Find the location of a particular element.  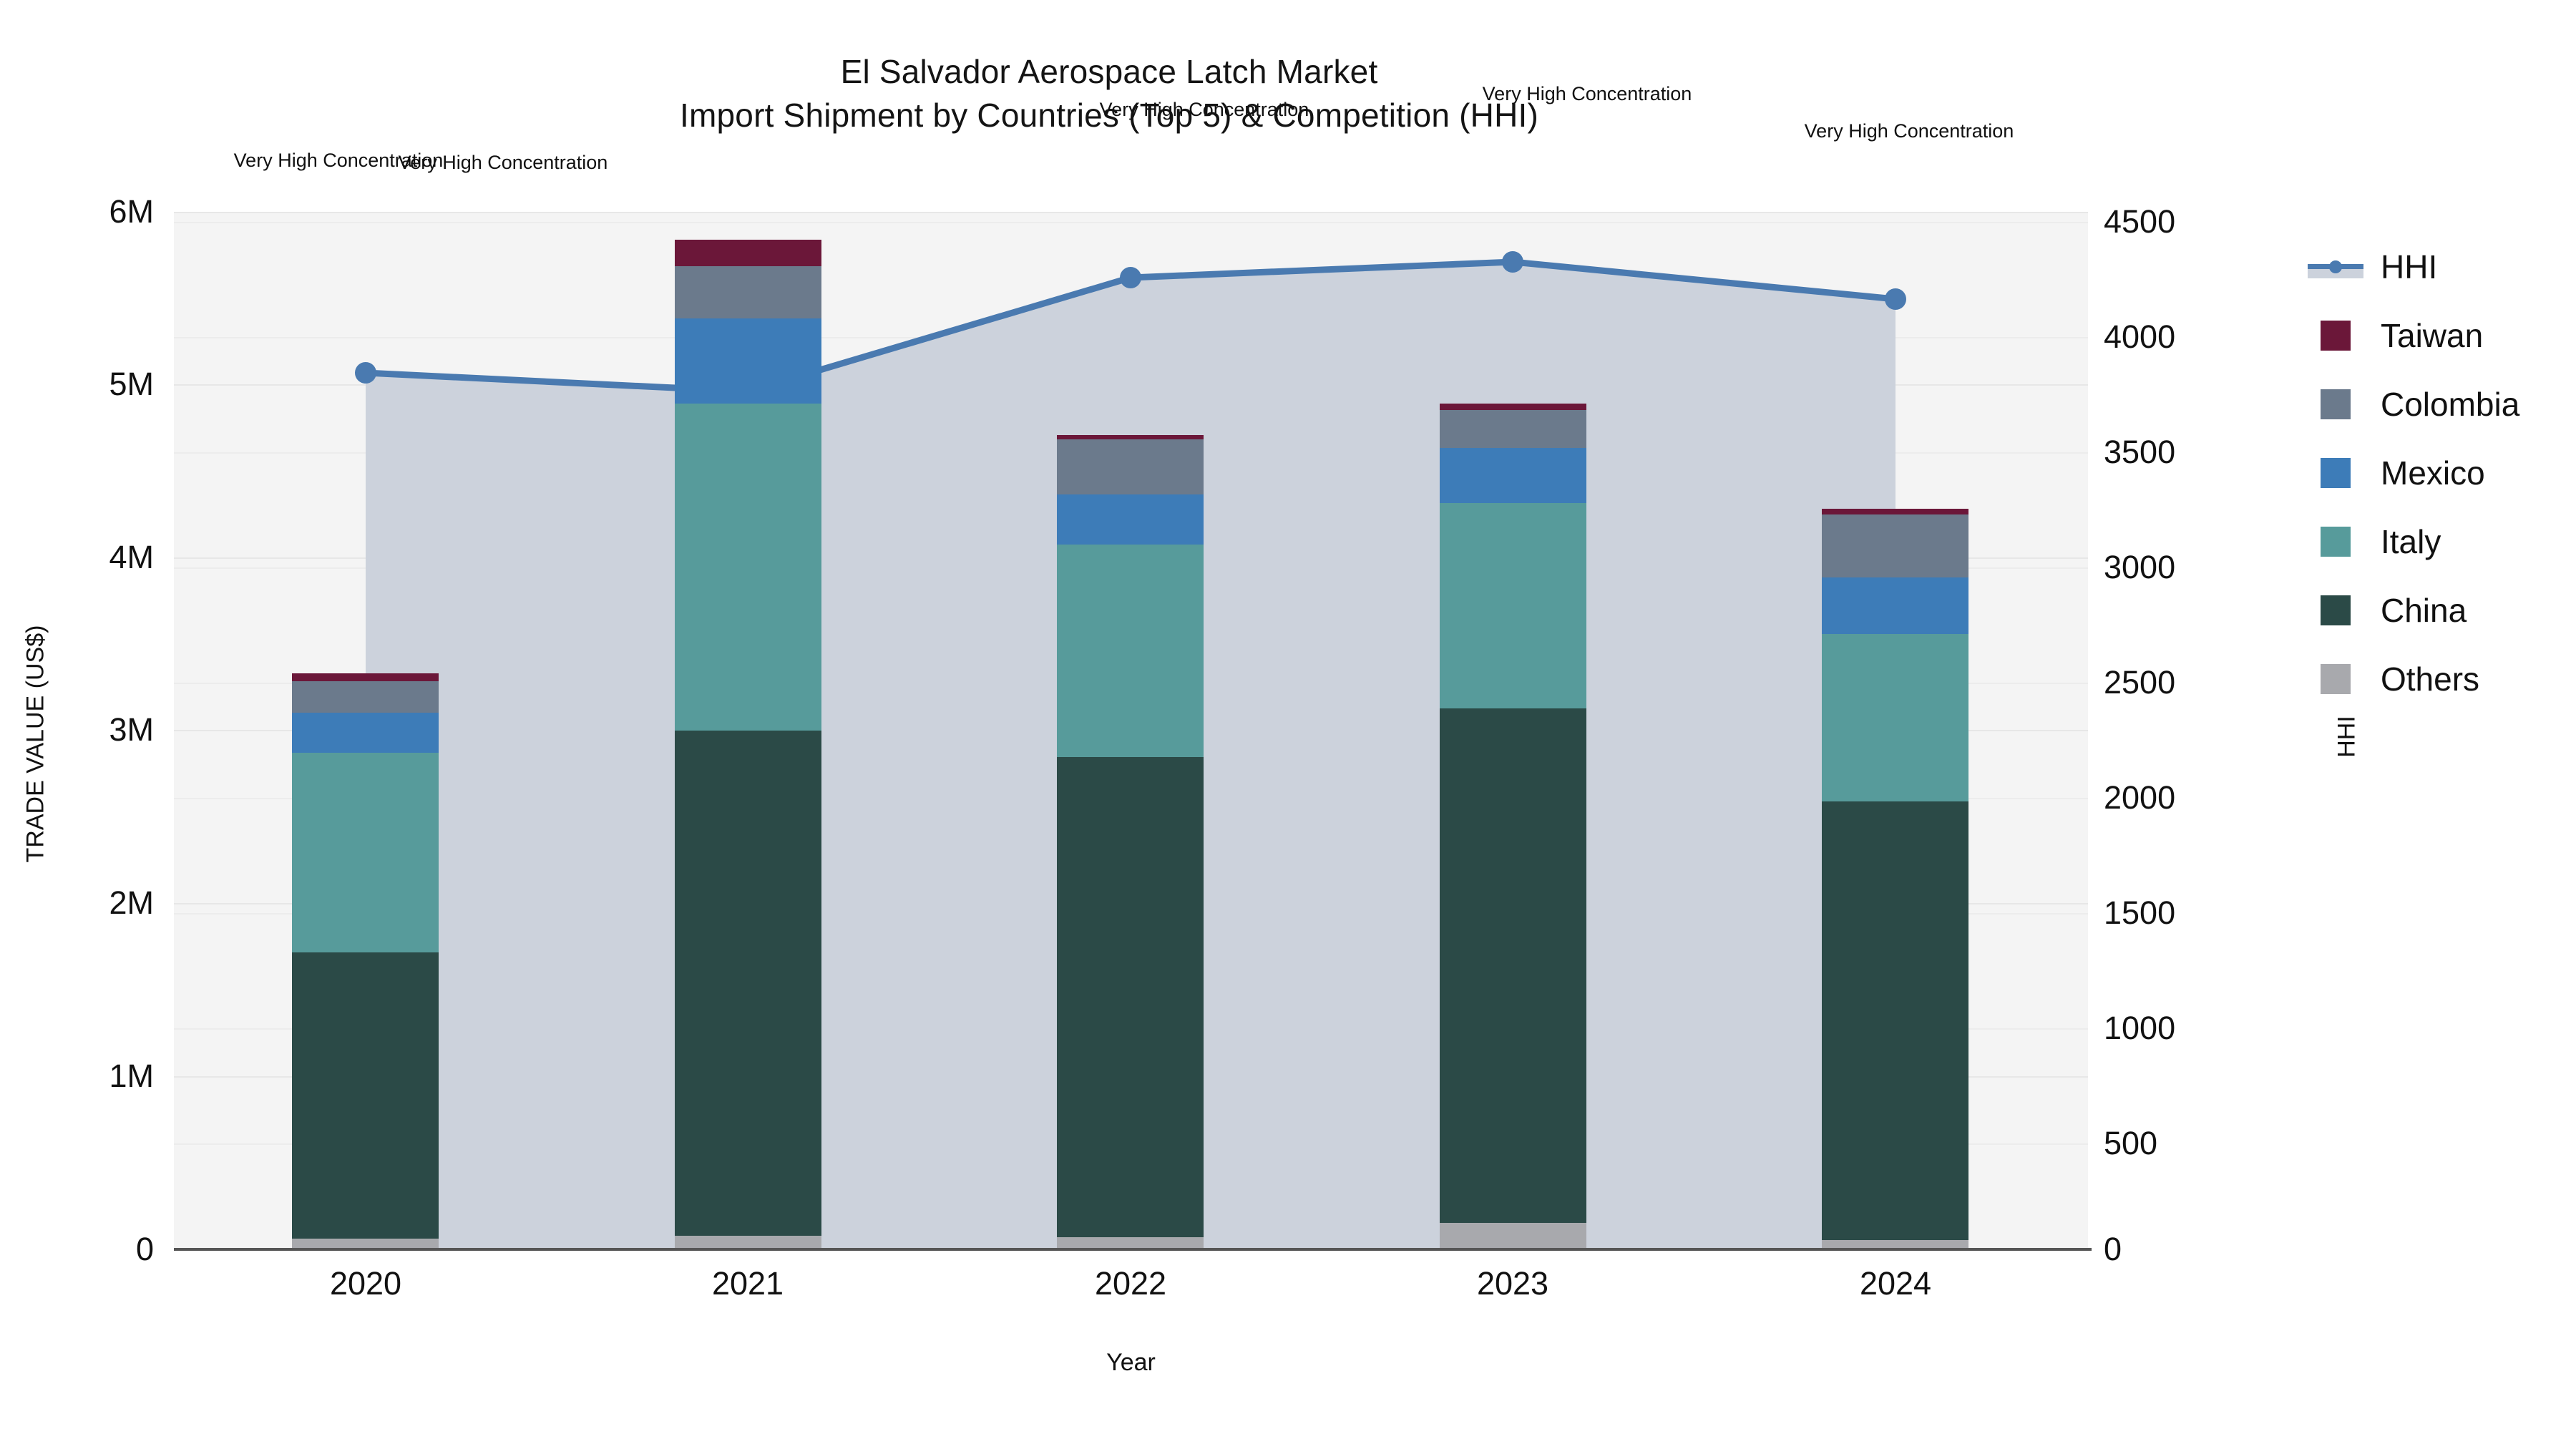

segment-italy-2021 is located at coordinates (748, 567).